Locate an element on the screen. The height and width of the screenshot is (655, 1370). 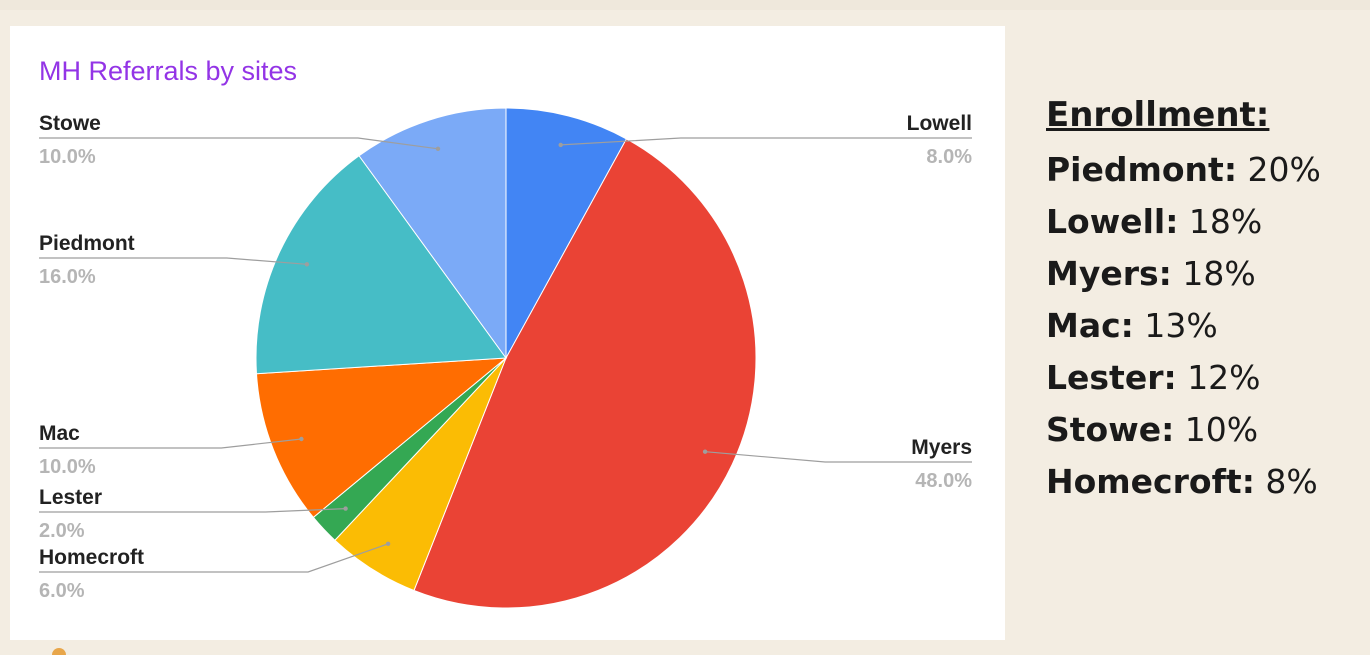
enrollment-row: Piedmont: 20% is located at coordinates (1206, 170).